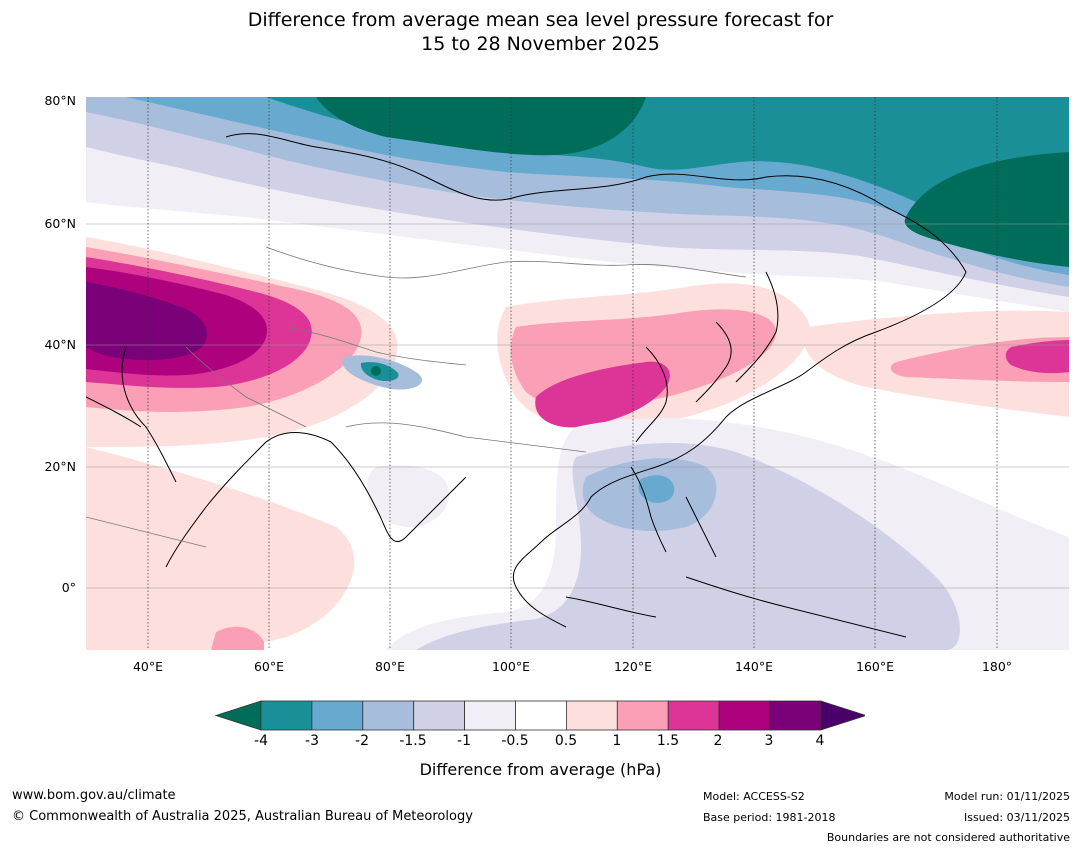  Describe the element at coordinates (540, 44) in the screenshot. I see `title-line-2: 15 to 28 November 2025` at that location.